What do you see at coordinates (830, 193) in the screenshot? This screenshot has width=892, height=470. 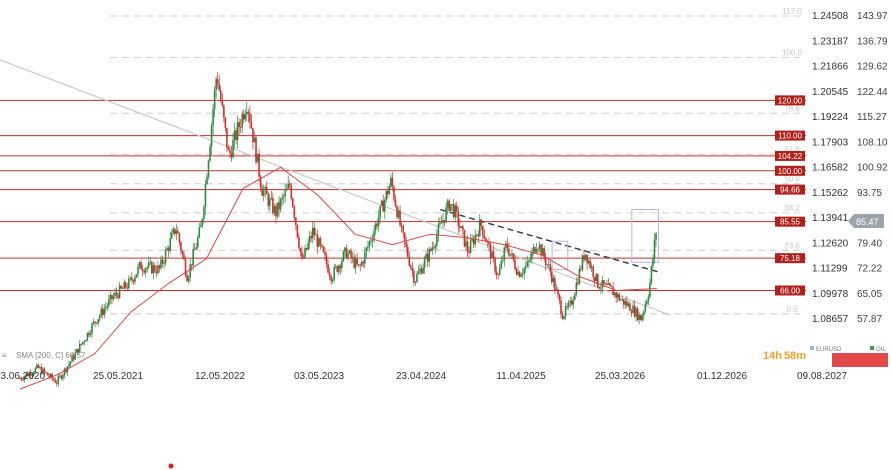 I see `eurusd-tick-label: 1.15262` at bounding box center [830, 193].